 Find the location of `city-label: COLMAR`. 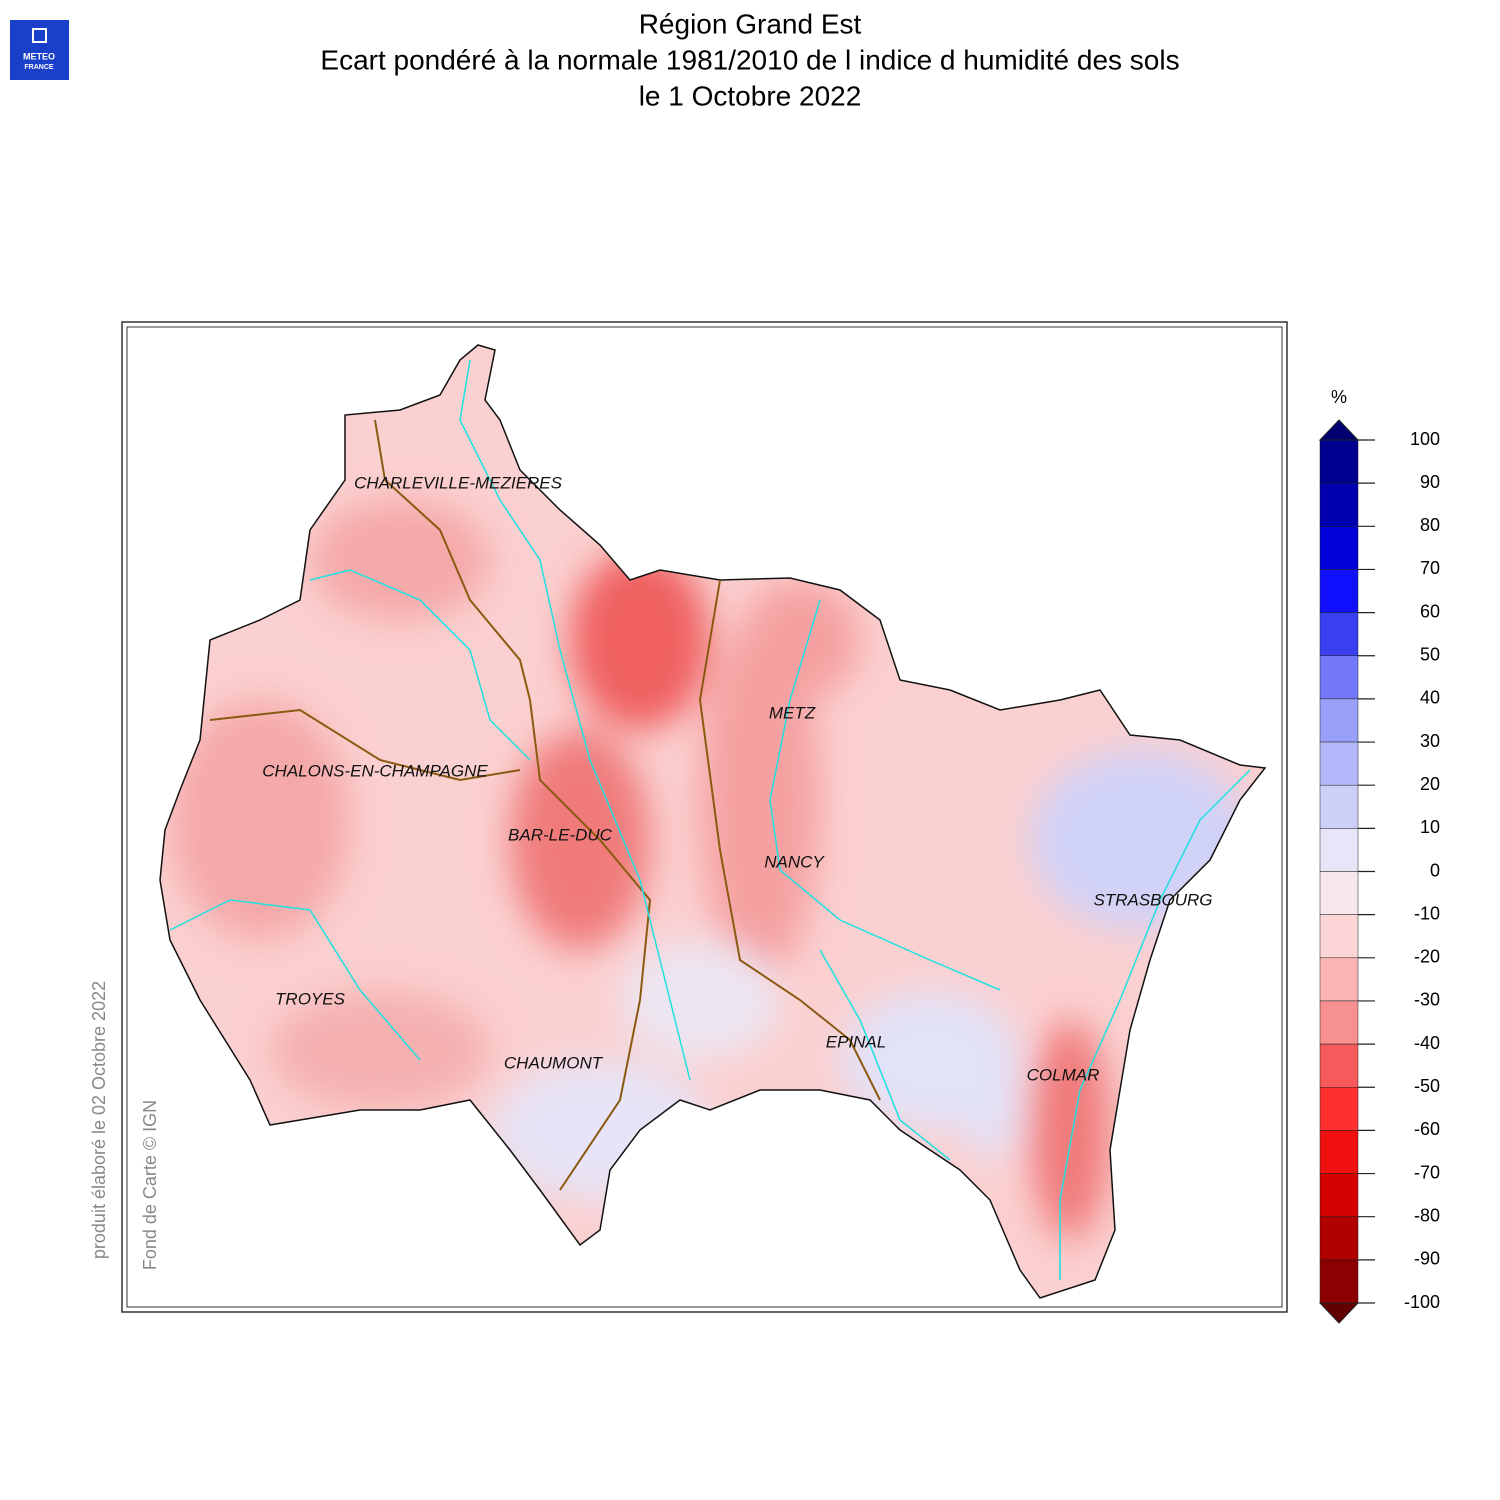

city-label: COLMAR is located at coordinates (1063, 1074).